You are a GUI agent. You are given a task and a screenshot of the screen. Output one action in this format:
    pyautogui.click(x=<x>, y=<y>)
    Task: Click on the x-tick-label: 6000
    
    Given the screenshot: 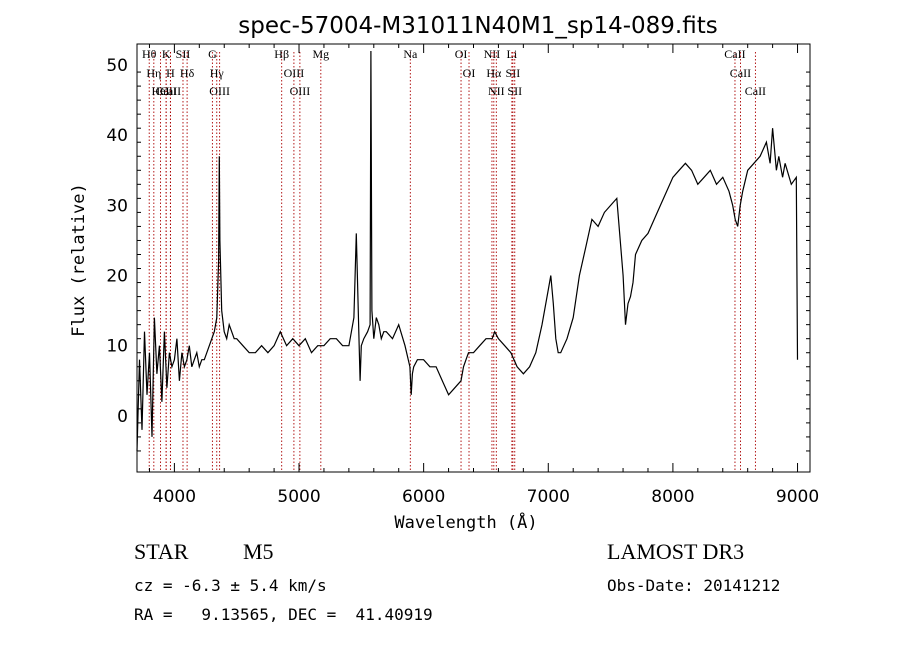 What is the action you would take?
    pyautogui.click(x=423, y=497)
    